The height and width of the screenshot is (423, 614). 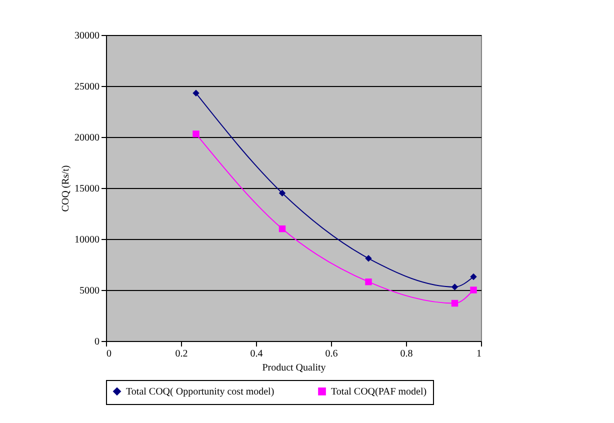 I want to click on y-tick-label: 30000, so click(x=87, y=36).